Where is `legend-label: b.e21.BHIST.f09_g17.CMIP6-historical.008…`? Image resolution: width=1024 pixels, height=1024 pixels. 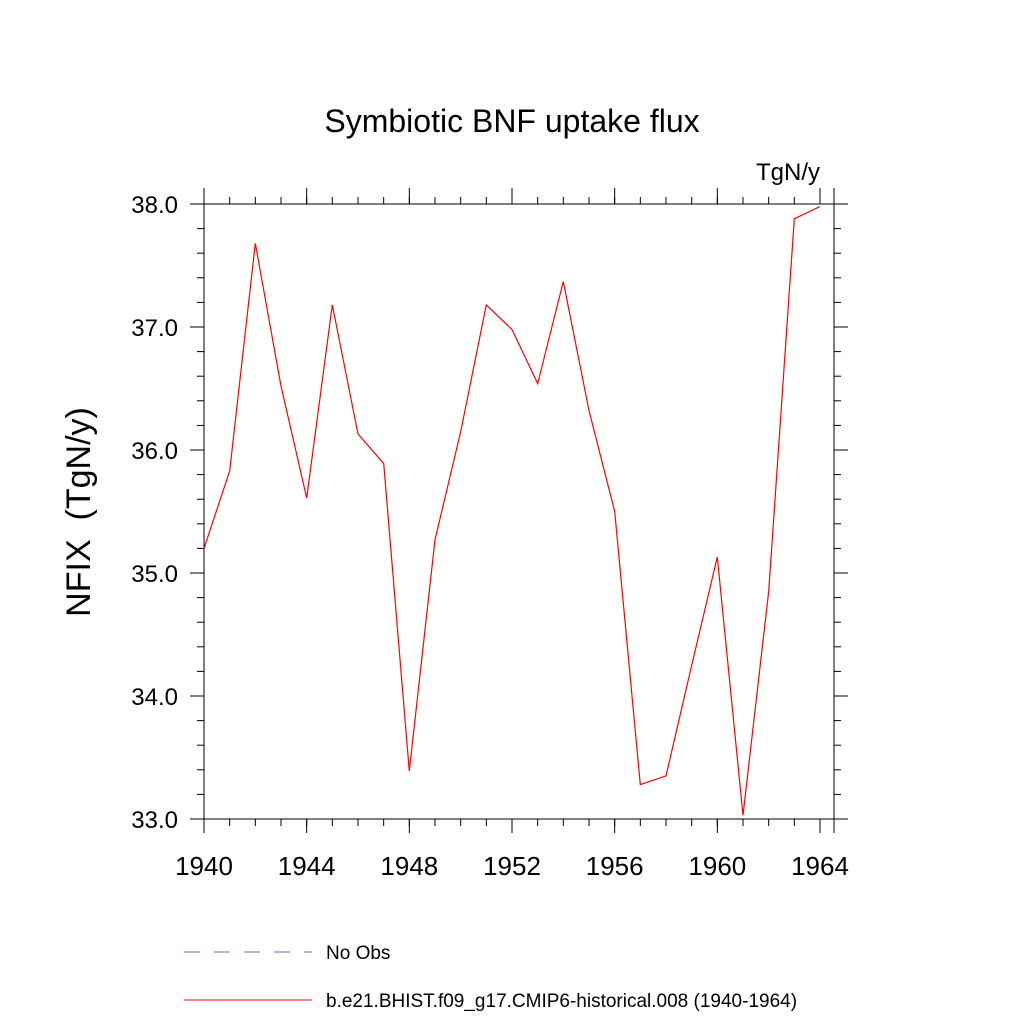 legend-label: b.e21.BHIST.f09_g17.CMIP6-historical.008… is located at coordinates (561, 1001).